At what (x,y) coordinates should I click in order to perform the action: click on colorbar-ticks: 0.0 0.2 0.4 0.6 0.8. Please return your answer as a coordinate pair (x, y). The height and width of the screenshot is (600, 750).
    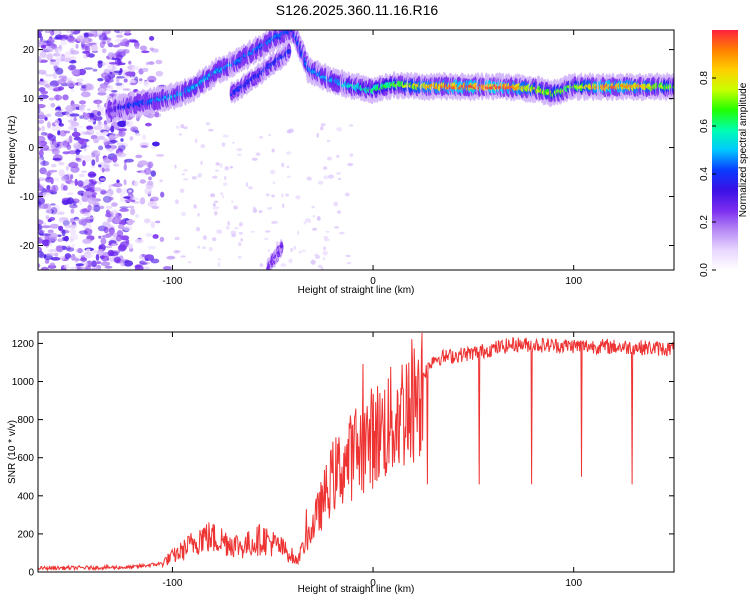
    Looking at the image, I should click on (707, 174).